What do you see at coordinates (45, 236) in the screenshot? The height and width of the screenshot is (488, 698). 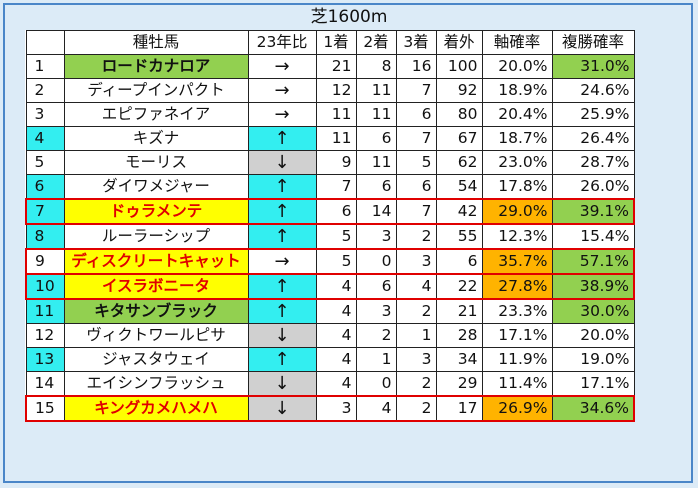 I see `rank-cell: 8` at bounding box center [45, 236].